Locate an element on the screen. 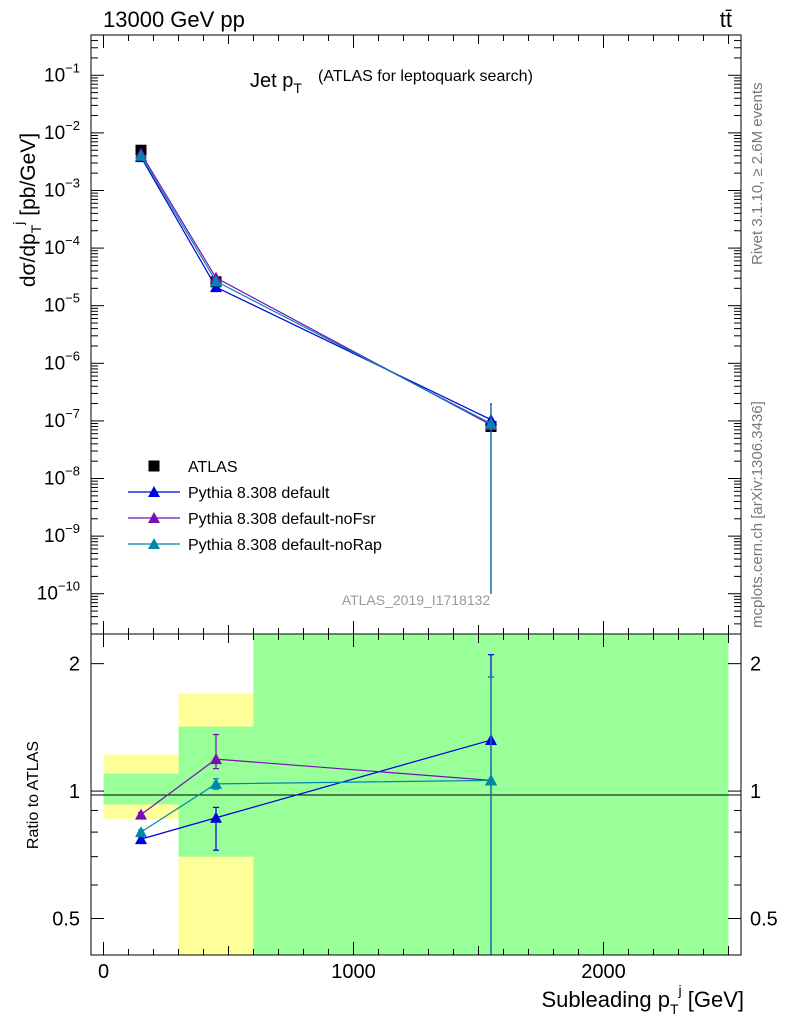 Image resolution: width=786 pixels, height=1024 pixels. main-y-tick-label: 10⁻² is located at coordinates (62, 131).